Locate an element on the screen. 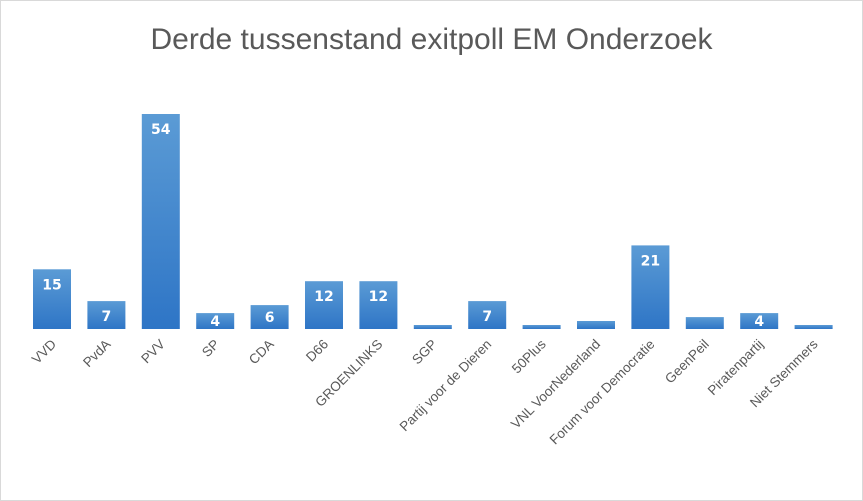  bar-forum-voor-democratie is located at coordinates (650, 287).